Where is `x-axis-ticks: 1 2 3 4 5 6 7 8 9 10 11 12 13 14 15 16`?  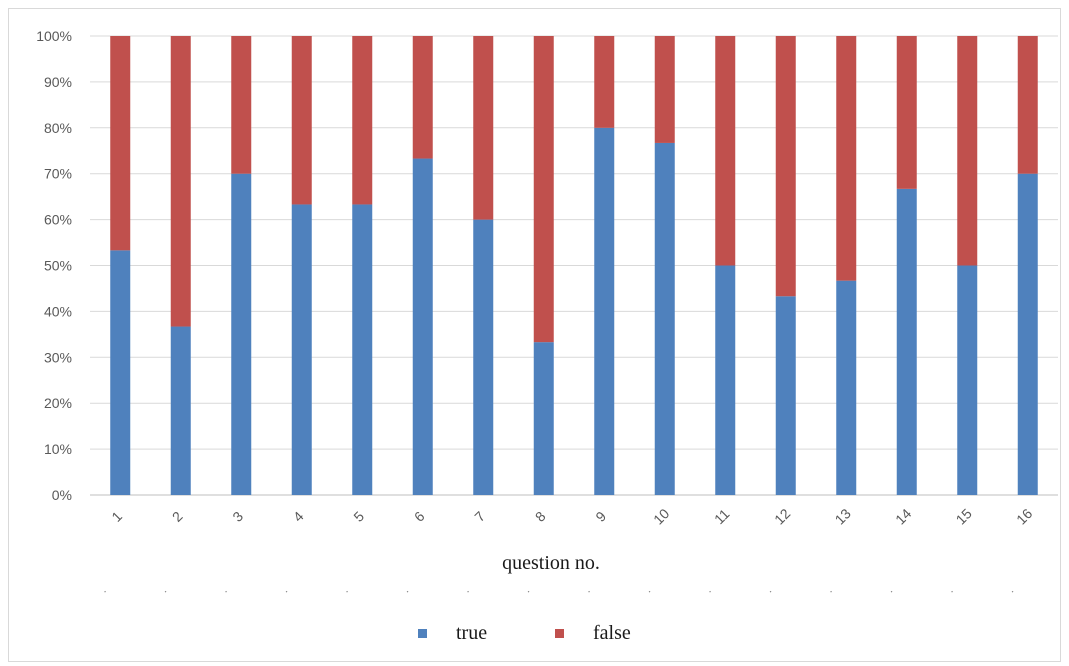
x-axis-ticks: 1 2 3 4 5 6 7 8 9 10 11 12 13 14 15 16 is located at coordinates (571, 516).